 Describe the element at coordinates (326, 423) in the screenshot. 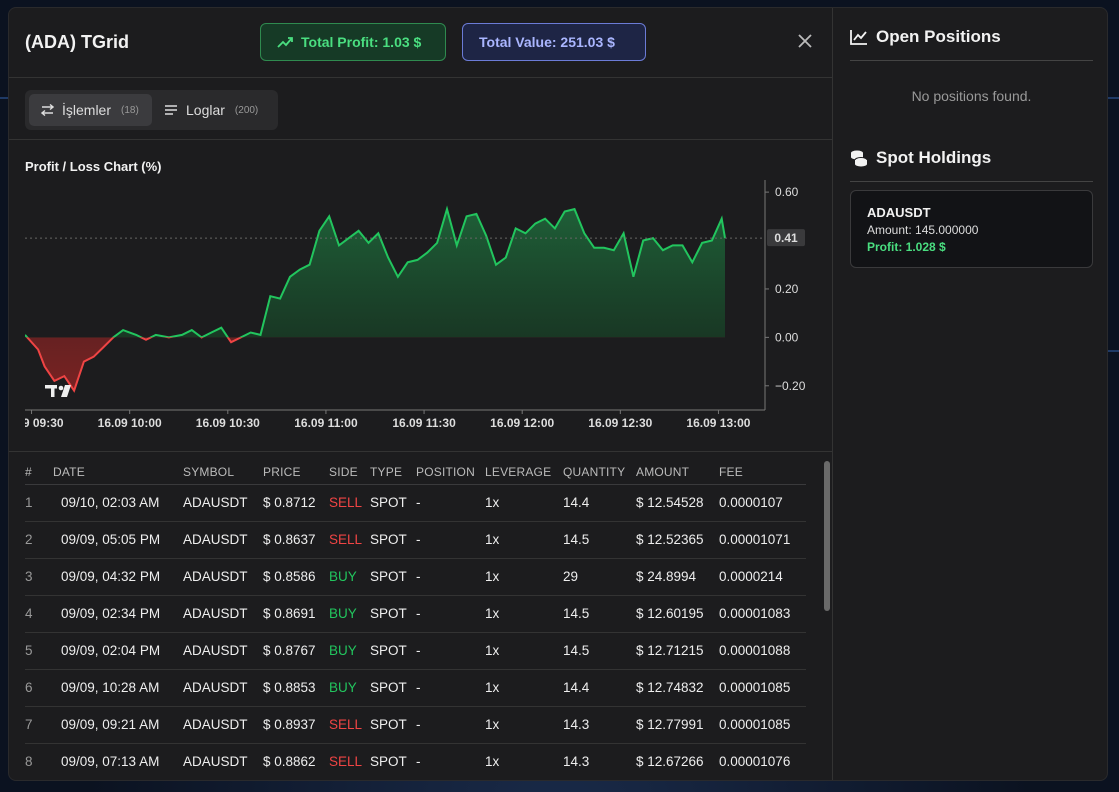

I see `x-tick-label: 16.09 11:00` at that location.